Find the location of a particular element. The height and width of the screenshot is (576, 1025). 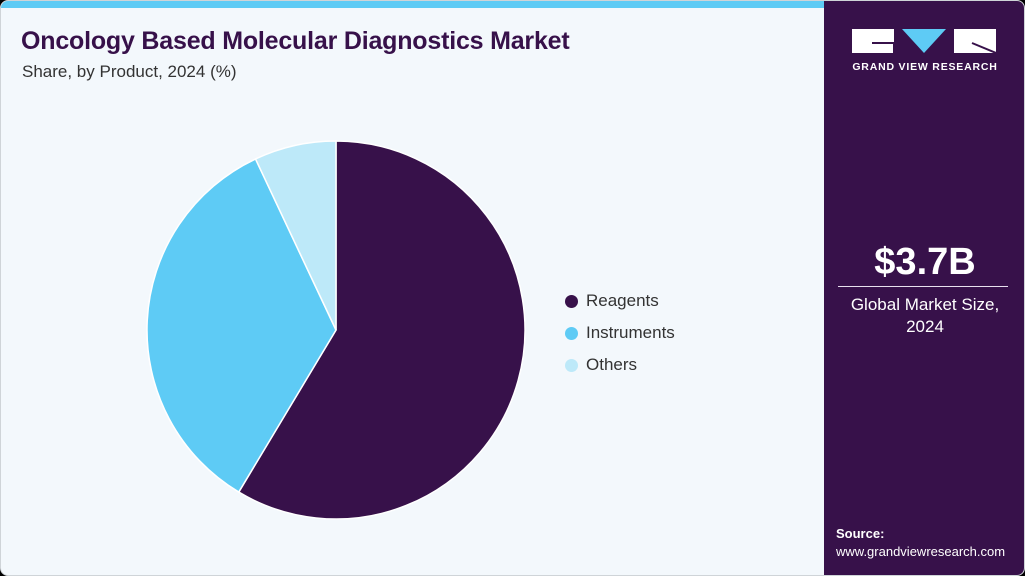

legend-item-instruments: Instruments is located at coordinates (620, 333).